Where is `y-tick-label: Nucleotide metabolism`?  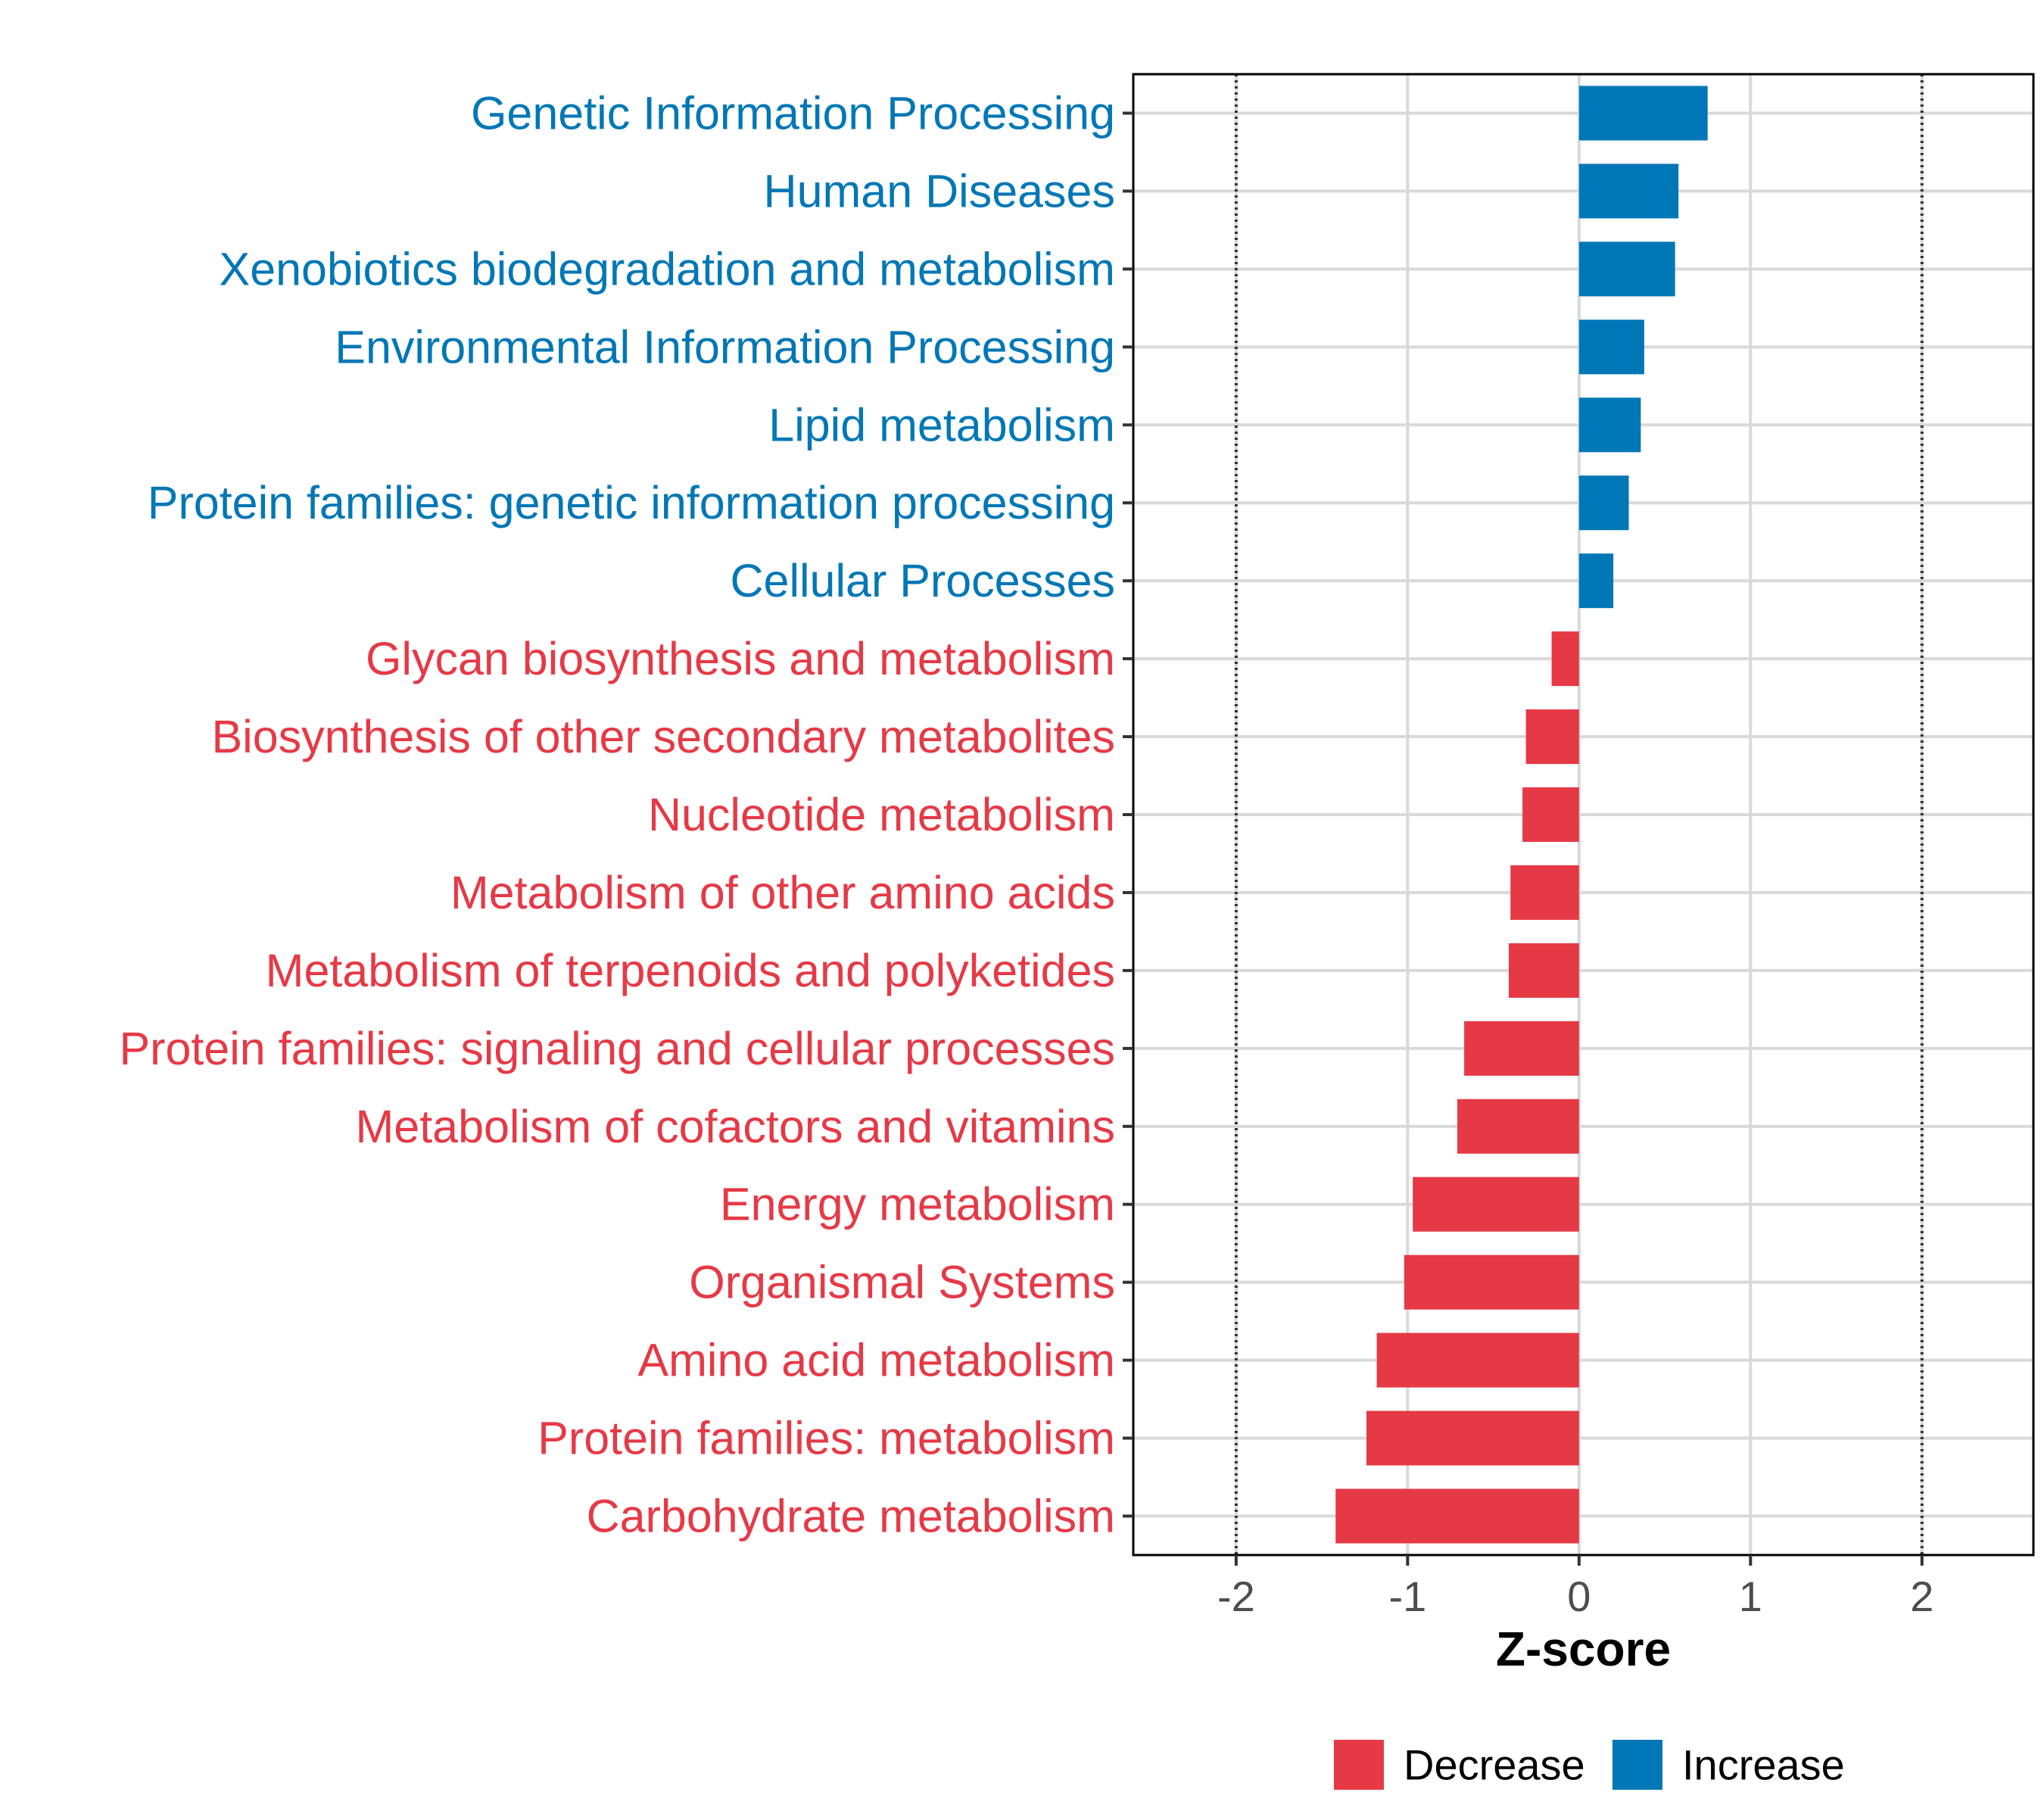 y-tick-label: Nucleotide metabolism is located at coordinates (881, 814).